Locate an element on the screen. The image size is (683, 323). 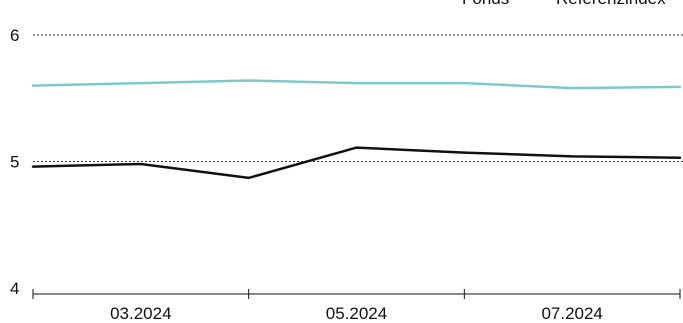
series-line-referenzindex is located at coordinates (356, 84).